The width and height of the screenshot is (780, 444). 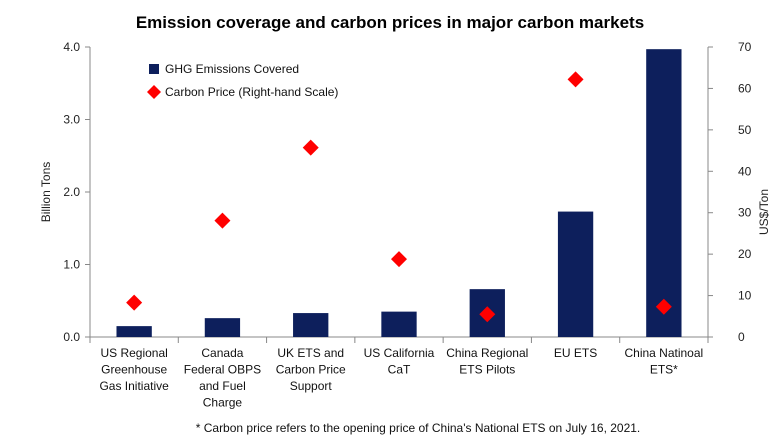 What do you see at coordinates (222, 378) in the screenshot?
I see `x-tick-label: Canada Federal OBPS and Fuel Charge` at bounding box center [222, 378].